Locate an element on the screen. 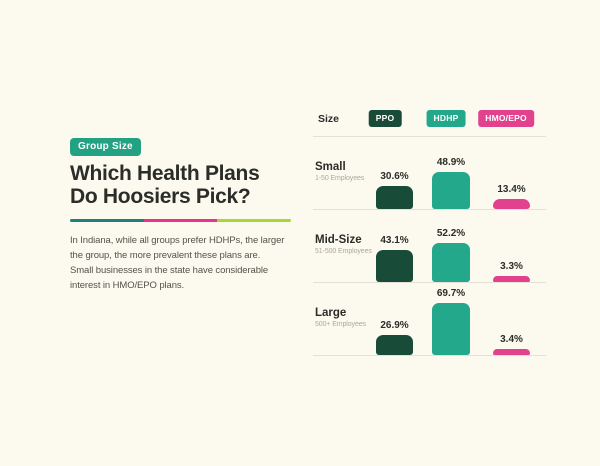 The height and width of the screenshot is (466, 600). chart-row-small: Small 1-50 Employees 30.6% 48.9% 13.4% is located at coordinates (429, 173).